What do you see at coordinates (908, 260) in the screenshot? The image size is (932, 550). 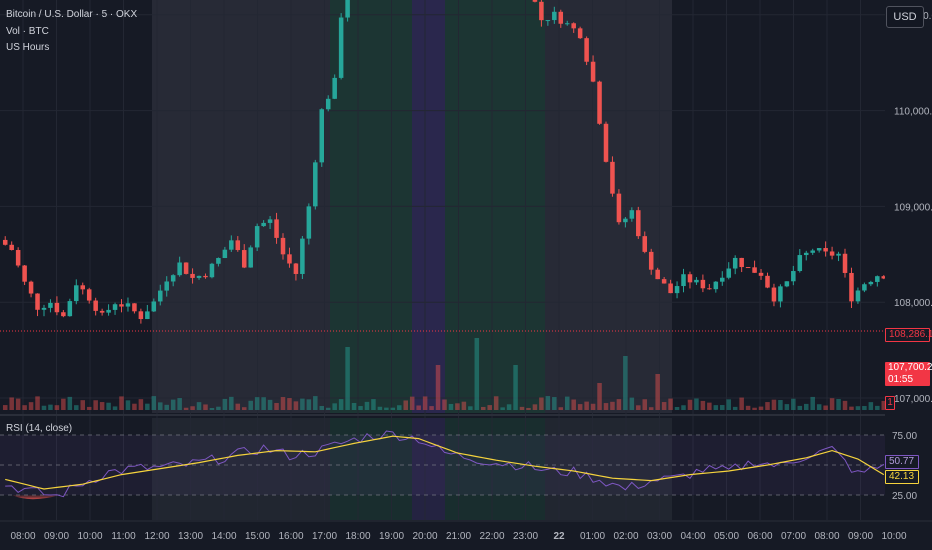 I see `price-axis-bg` at bounding box center [908, 260].